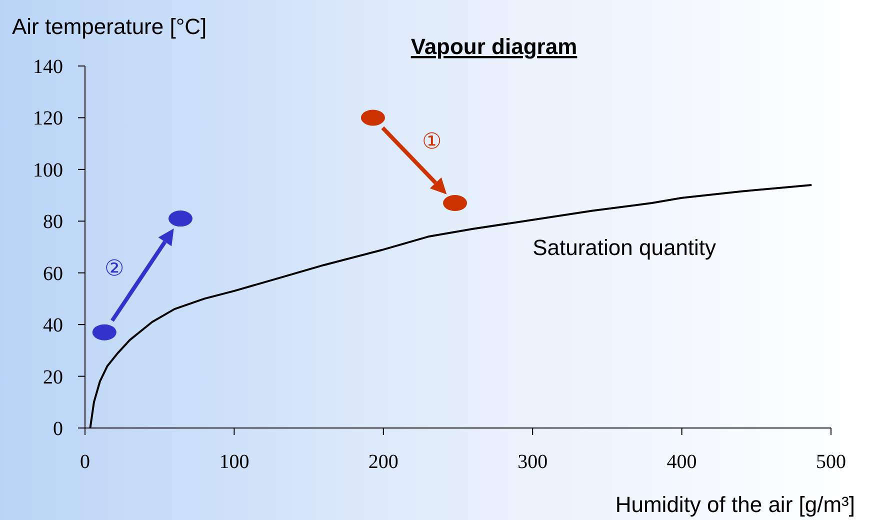 The height and width of the screenshot is (520, 869). I want to click on y-tick-label: 20, so click(53, 377).